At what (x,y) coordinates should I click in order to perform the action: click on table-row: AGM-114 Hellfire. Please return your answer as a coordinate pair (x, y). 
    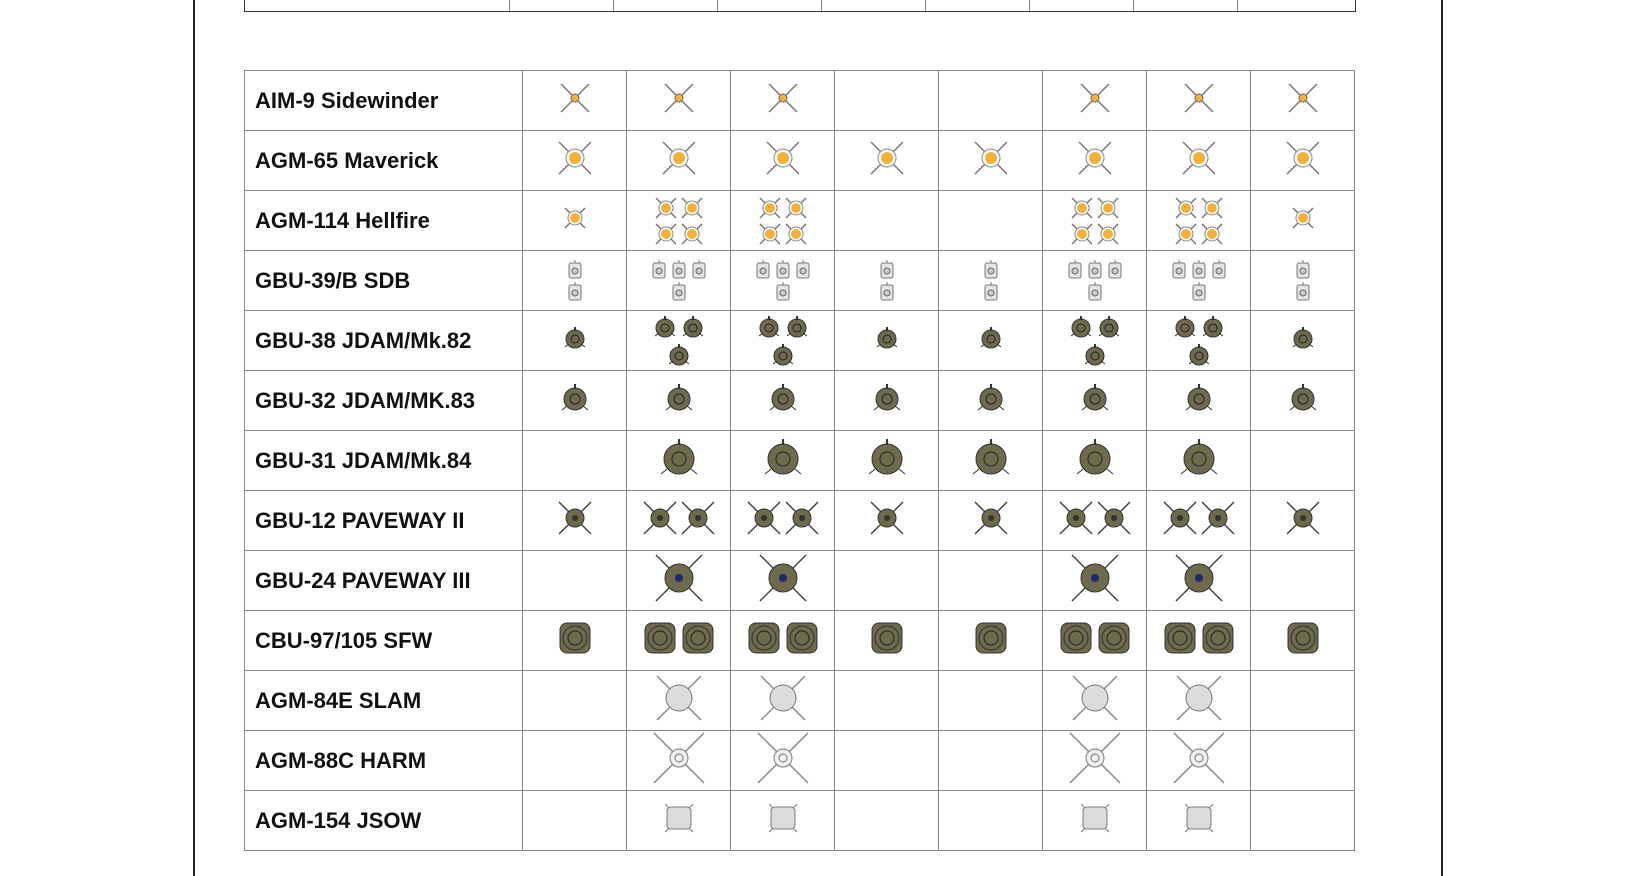
    Looking at the image, I should click on (799, 220).